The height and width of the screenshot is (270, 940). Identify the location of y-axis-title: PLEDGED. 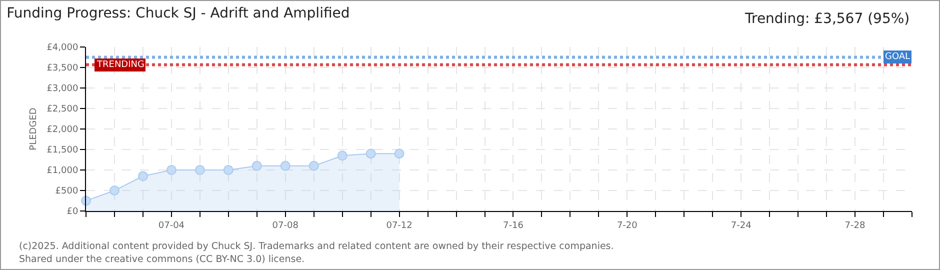
(34, 129).